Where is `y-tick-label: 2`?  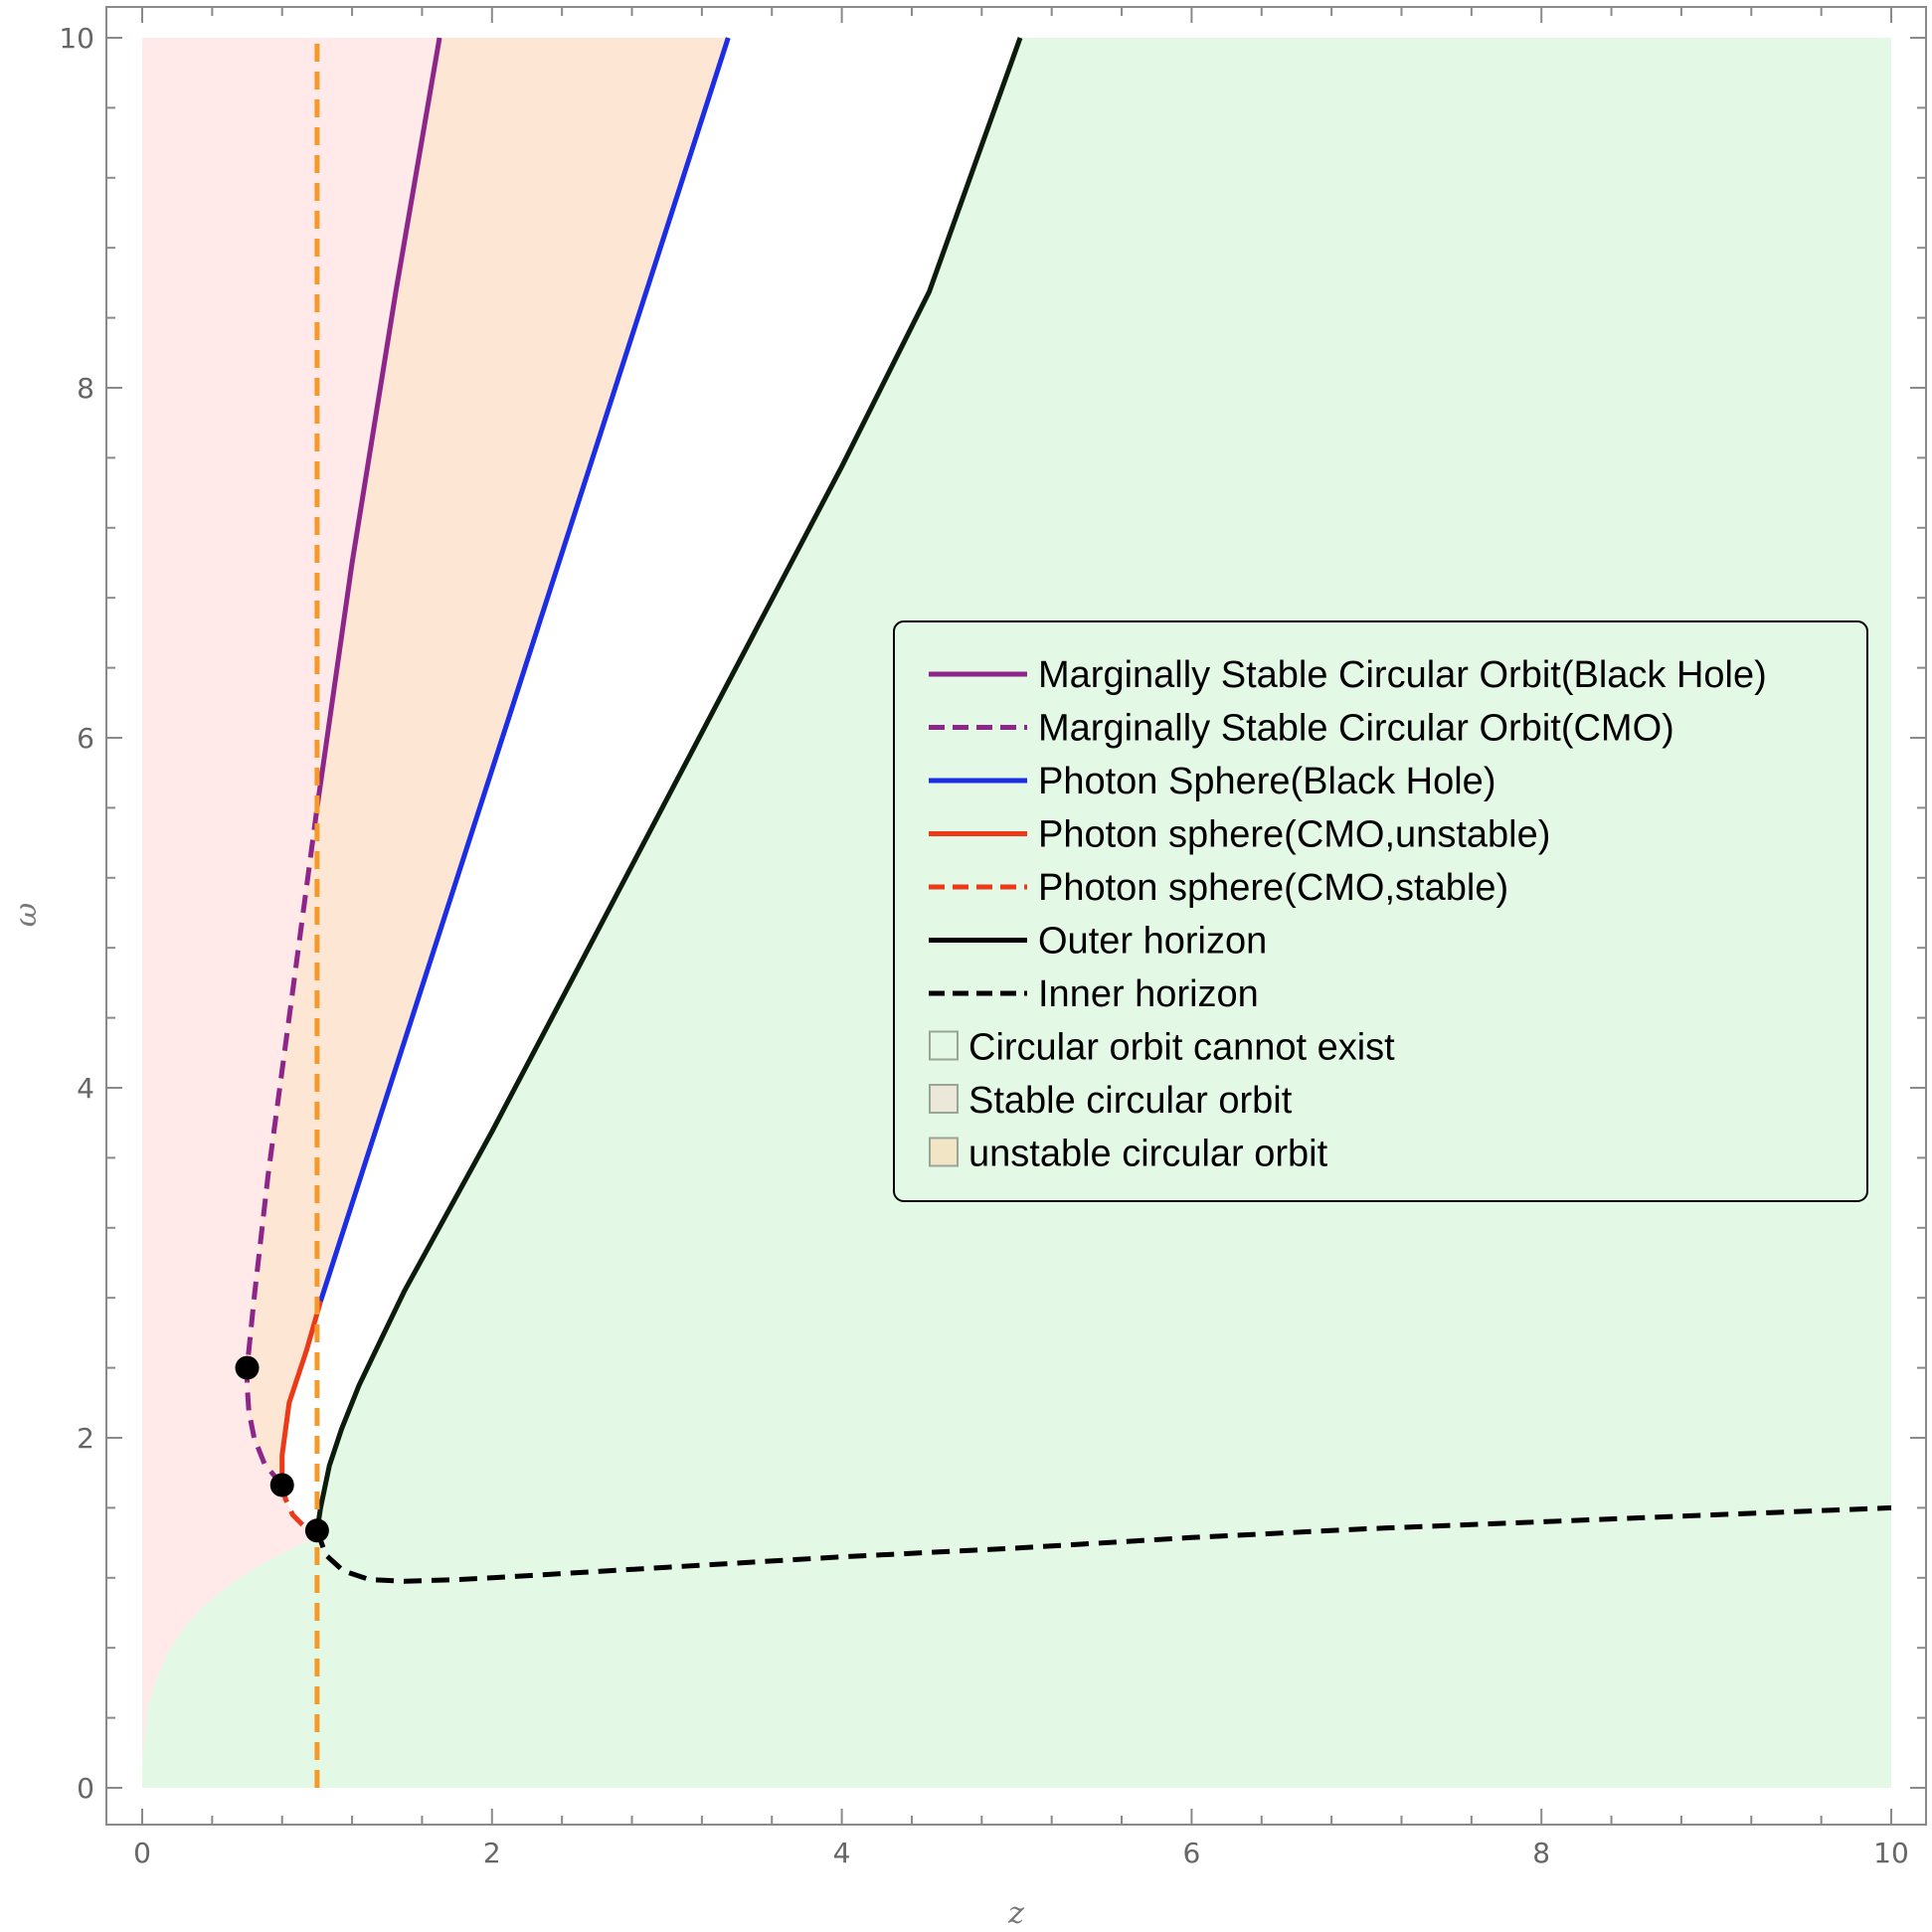 y-tick-label: 2 is located at coordinates (85, 1439).